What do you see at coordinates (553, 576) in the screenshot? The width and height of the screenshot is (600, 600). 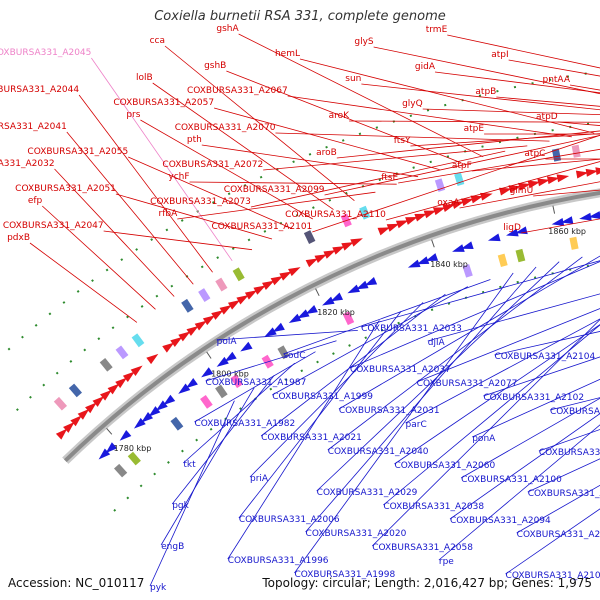 I see `bottom-gene-label: COXBURSA331_A2105` at bounding box center [553, 576].